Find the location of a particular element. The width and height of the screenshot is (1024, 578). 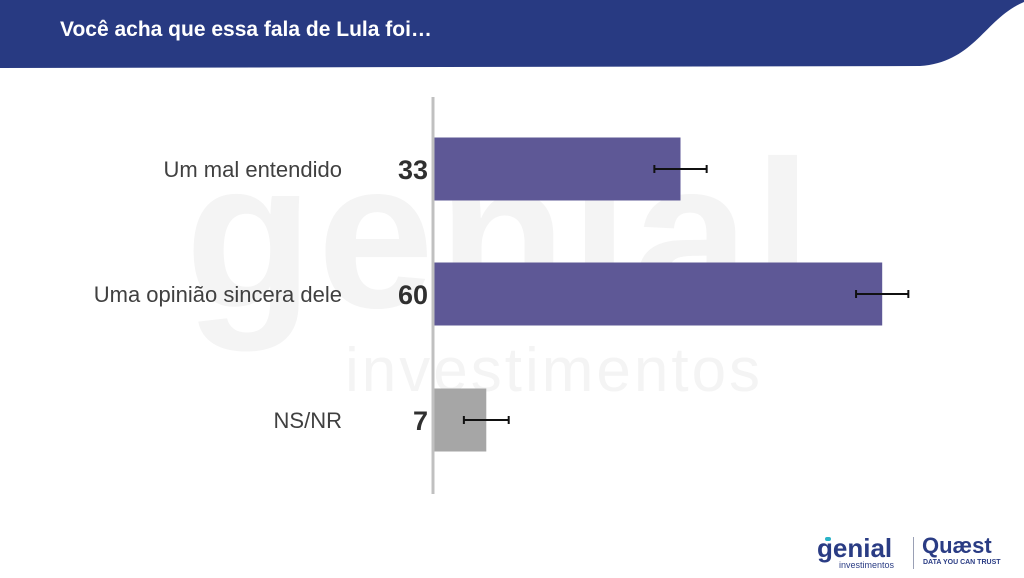

genial-logo: genial investimentos is located at coordinates (861, 552).